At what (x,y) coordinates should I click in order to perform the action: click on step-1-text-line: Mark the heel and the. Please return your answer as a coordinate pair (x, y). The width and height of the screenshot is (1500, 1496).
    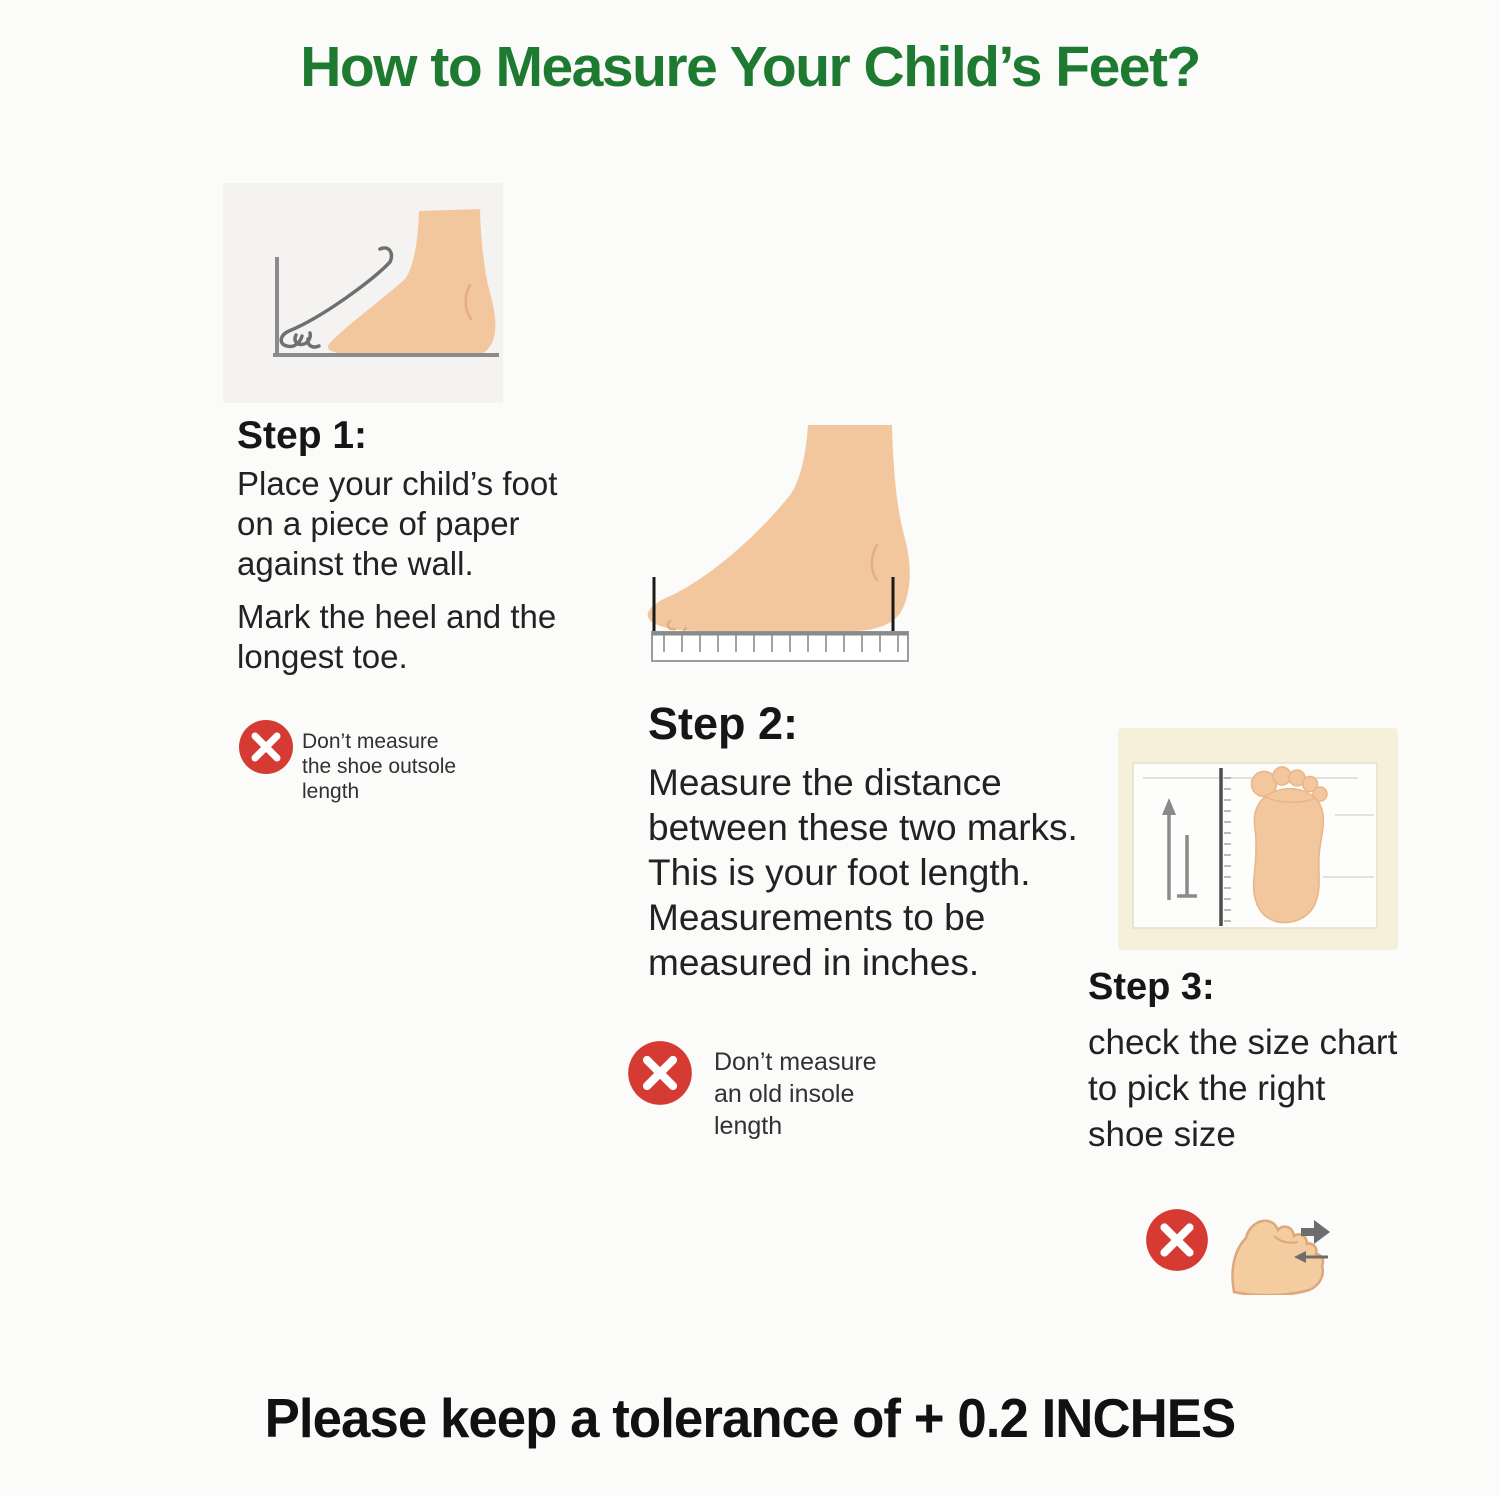
    Looking at the image, I should click on (397, 616).